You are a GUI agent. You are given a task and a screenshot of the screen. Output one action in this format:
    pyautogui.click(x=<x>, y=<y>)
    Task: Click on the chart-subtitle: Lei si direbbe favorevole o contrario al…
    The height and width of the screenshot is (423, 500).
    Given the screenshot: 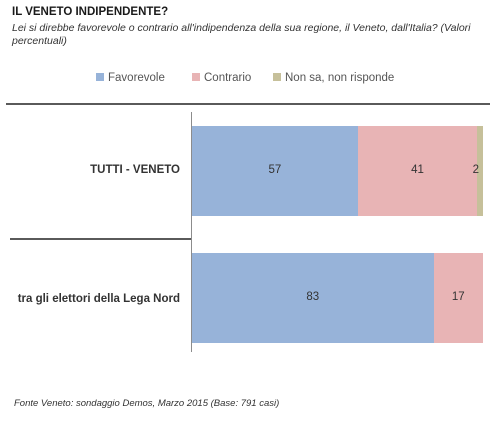 What is the action you would take?
    pyautogui.click(x=241, y=34)
    